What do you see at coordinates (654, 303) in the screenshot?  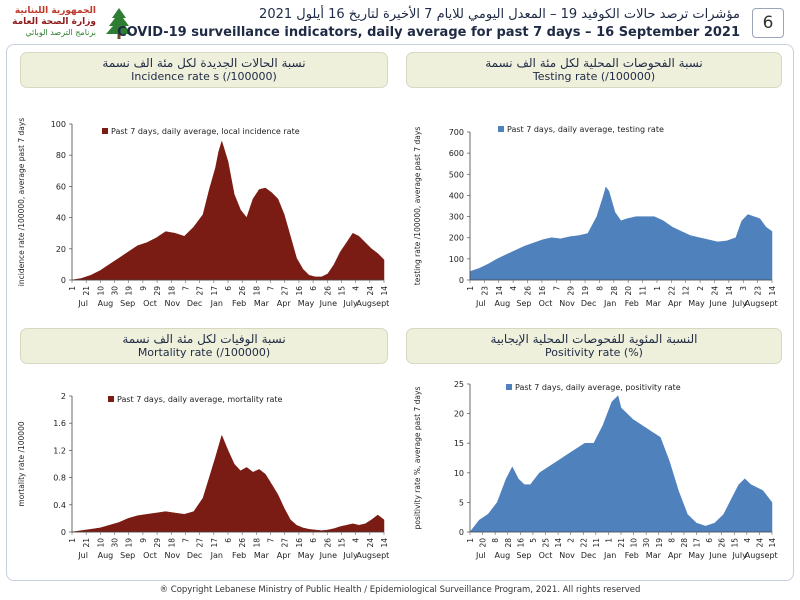 I see `x-month-label: Mar` at bounding box center [654, 303].